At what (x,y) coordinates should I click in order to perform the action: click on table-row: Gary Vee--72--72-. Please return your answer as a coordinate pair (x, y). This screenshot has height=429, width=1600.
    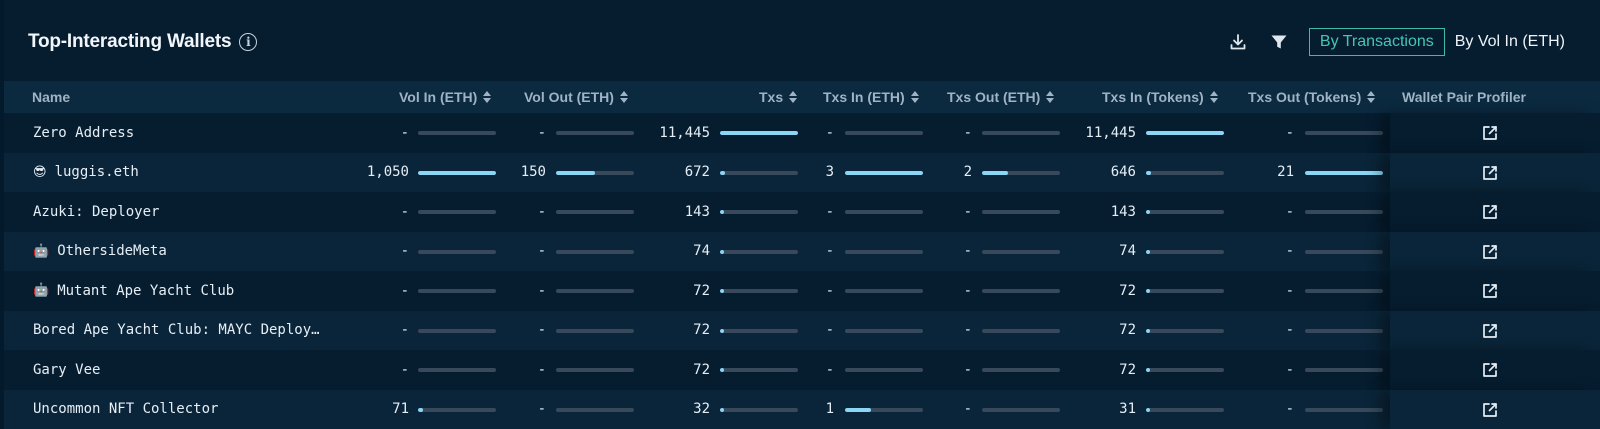
    Looking at the image, I should click on (802, 370).